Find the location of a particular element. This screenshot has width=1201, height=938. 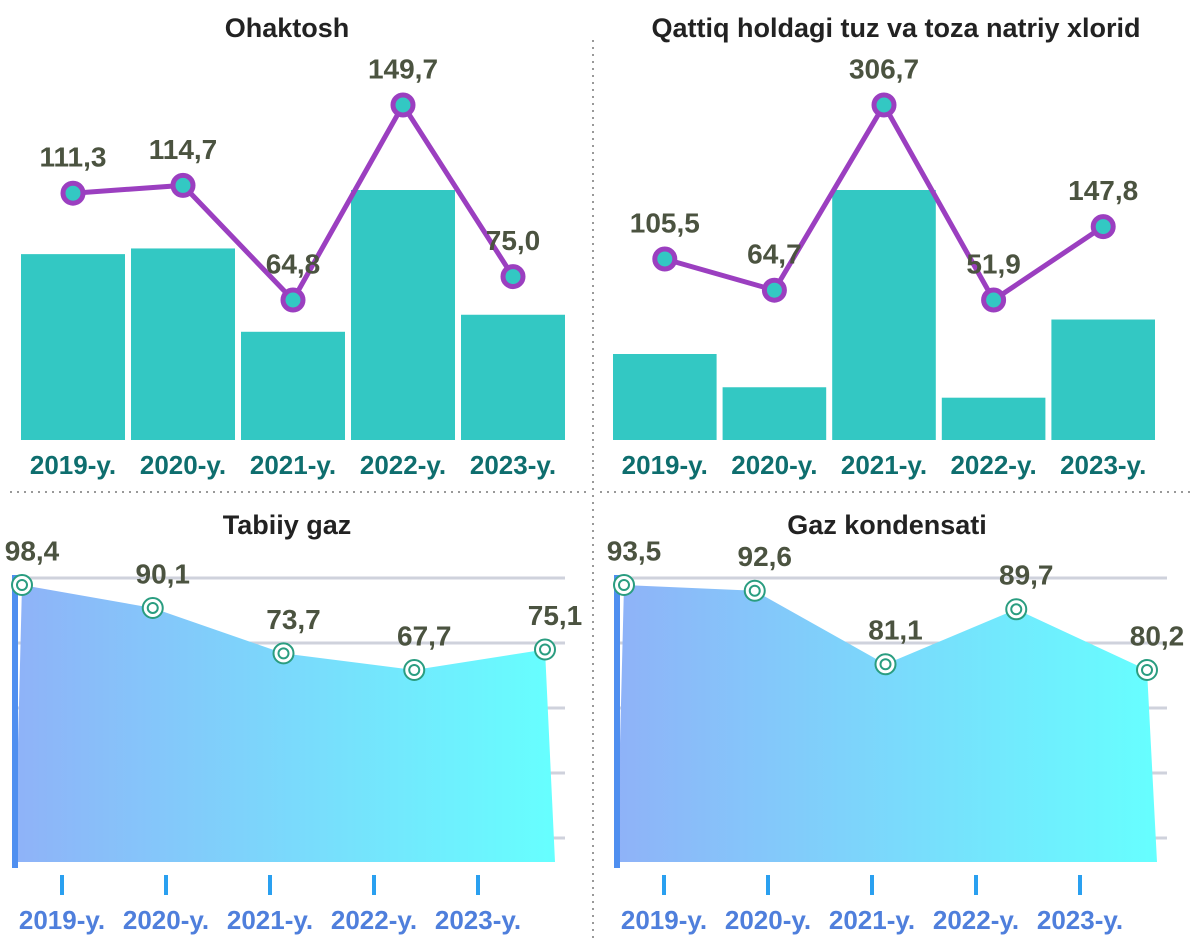

data-label: 64,7 is located at coordinates (774, 254).